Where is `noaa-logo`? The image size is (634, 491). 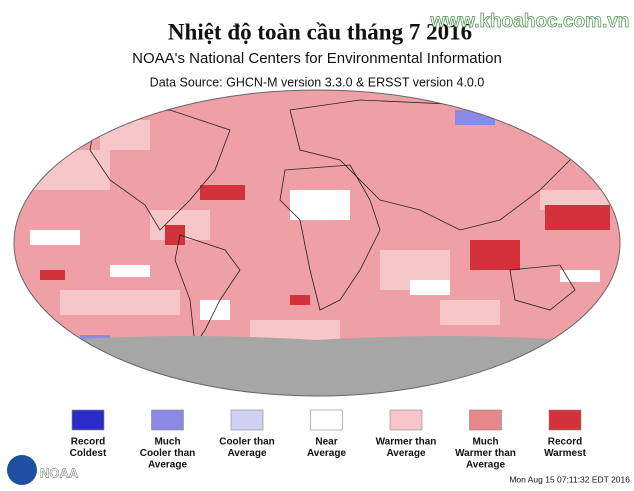 noaa-logo is located at coordinates (22, 470).